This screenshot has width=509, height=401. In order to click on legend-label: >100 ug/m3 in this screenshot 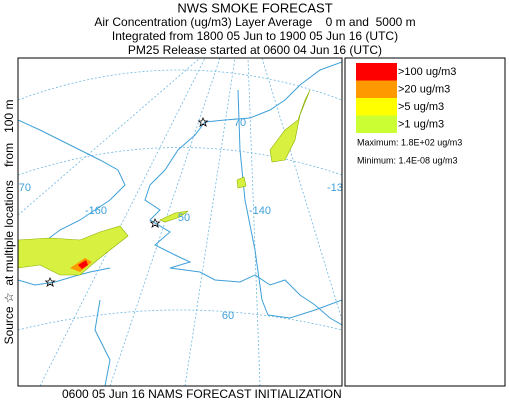, I will do `click(427, 72)`.